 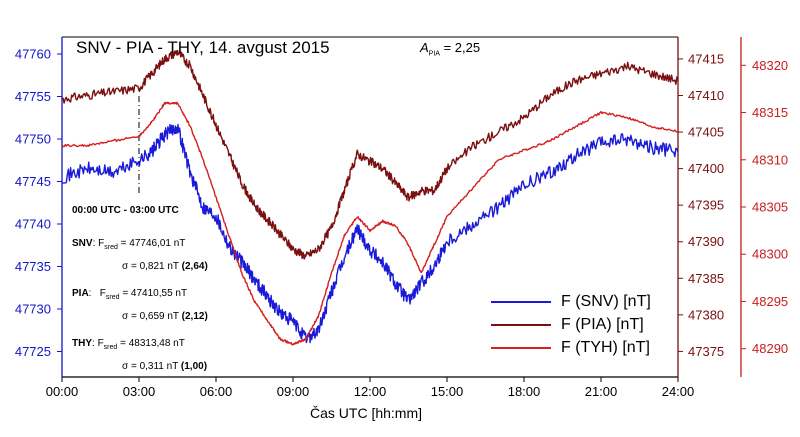 I want to click on amplitude-ratio: APIA = 2,25, so click(x=450, y=49).